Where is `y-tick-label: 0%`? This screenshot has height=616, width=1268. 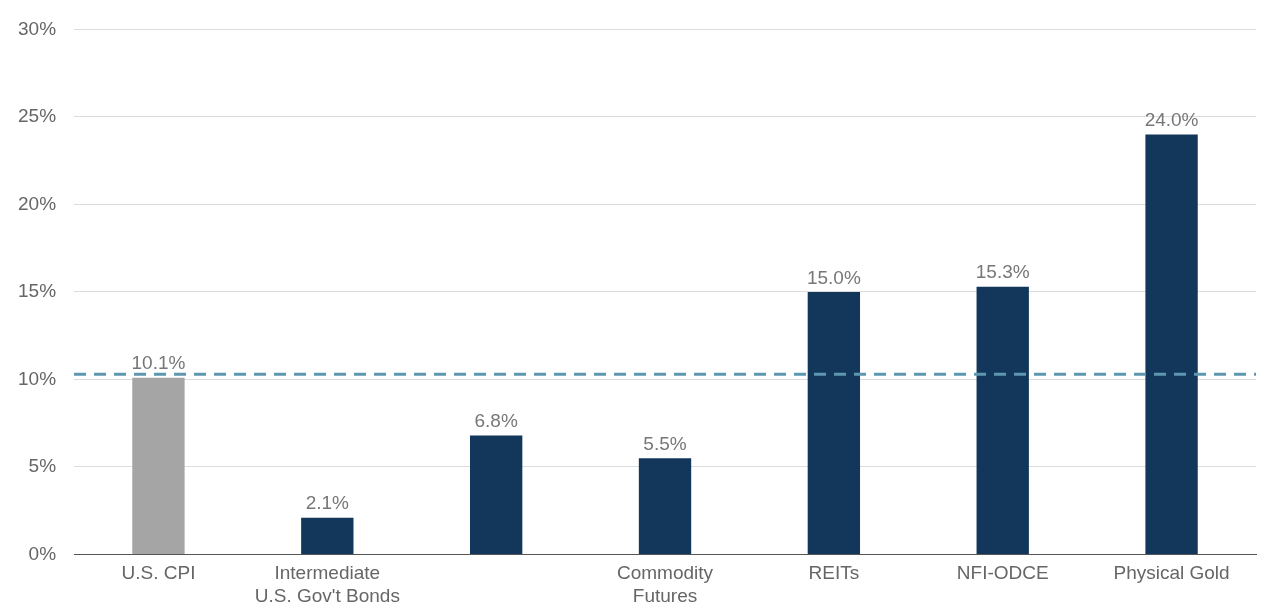 y-tick-label: 0% is located at coordinates (42, 553).